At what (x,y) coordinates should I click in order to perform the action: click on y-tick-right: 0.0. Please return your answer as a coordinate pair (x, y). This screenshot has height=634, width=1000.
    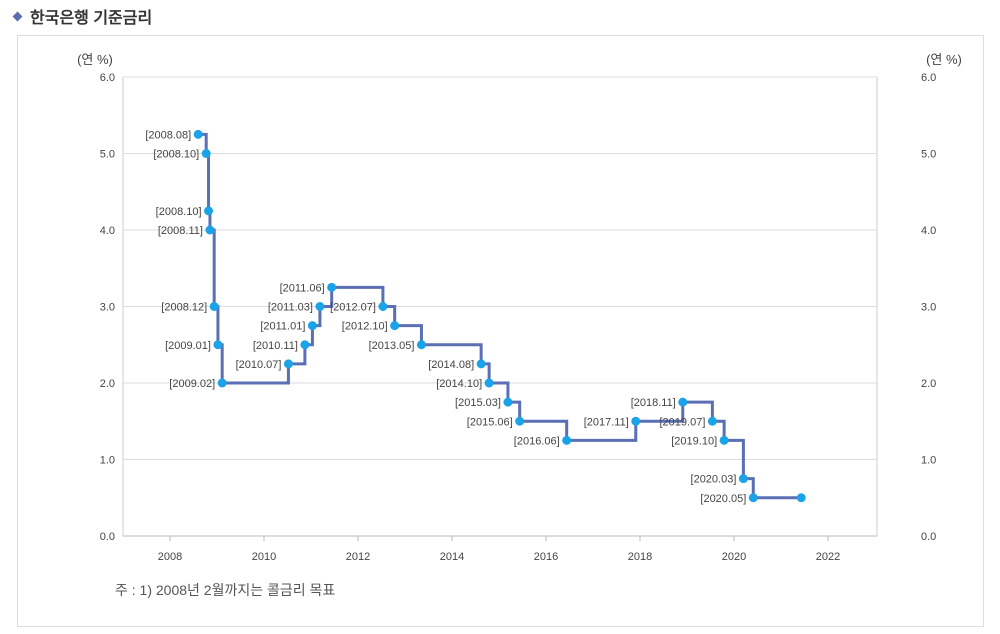
    Looking at the image, I should click on (928, 537).